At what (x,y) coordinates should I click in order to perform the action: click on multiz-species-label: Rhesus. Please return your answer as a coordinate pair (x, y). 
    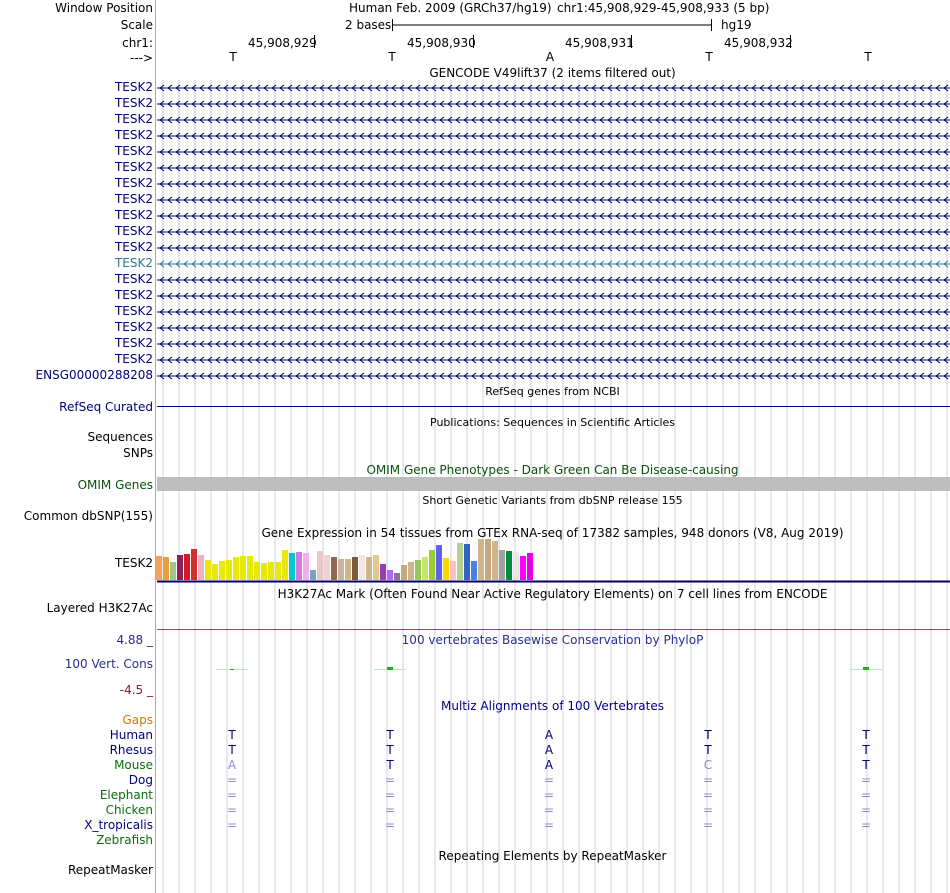
    Looking at the image, I should click on (131, 750).